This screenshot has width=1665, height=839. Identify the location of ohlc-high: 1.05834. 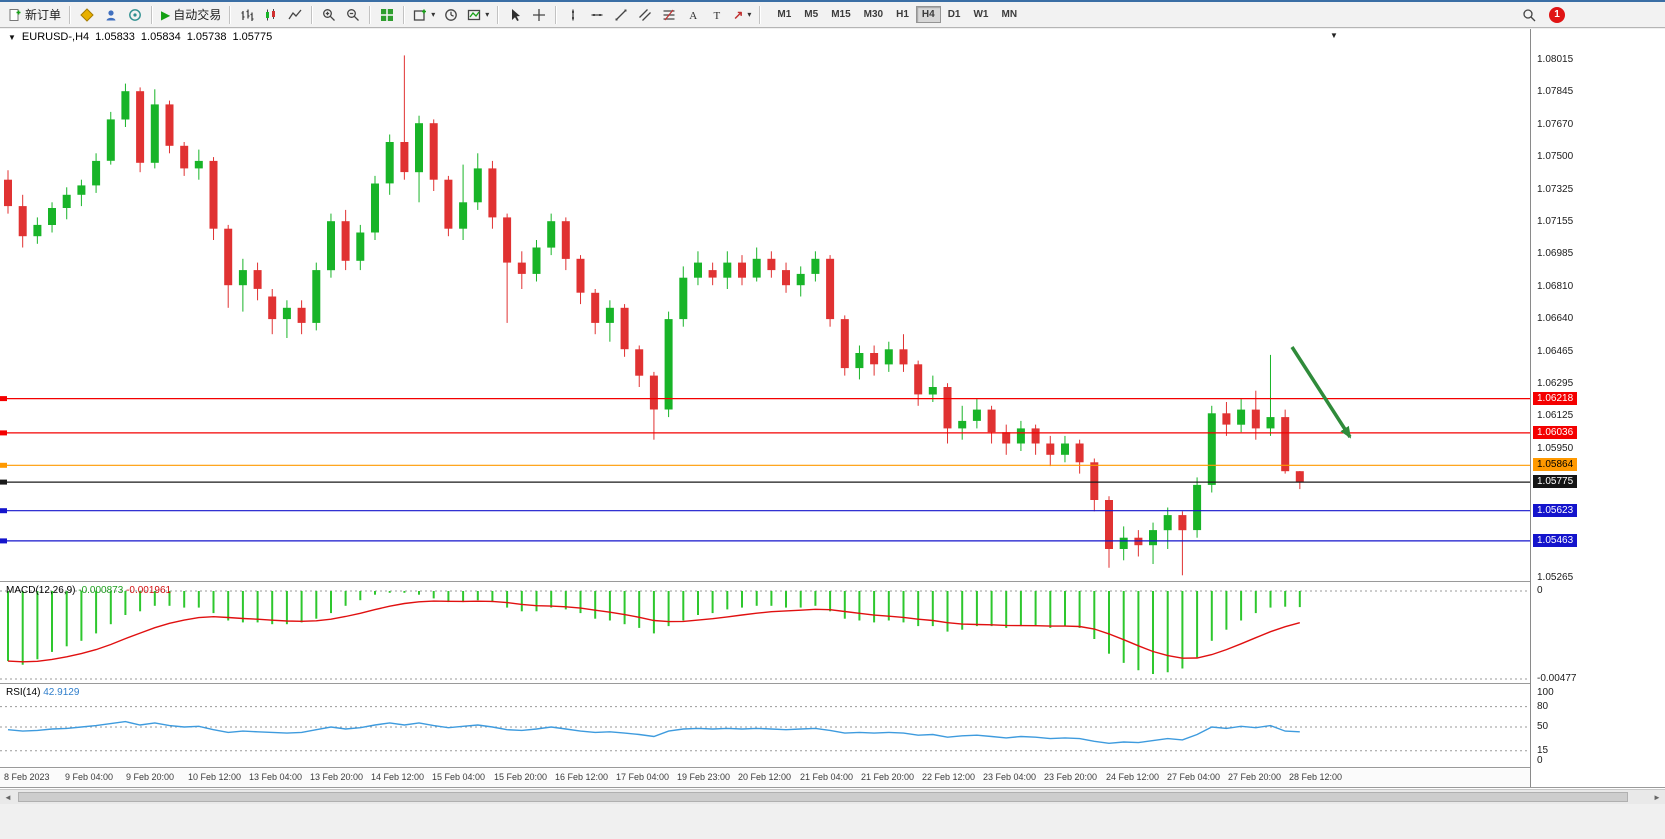
(160, 37).